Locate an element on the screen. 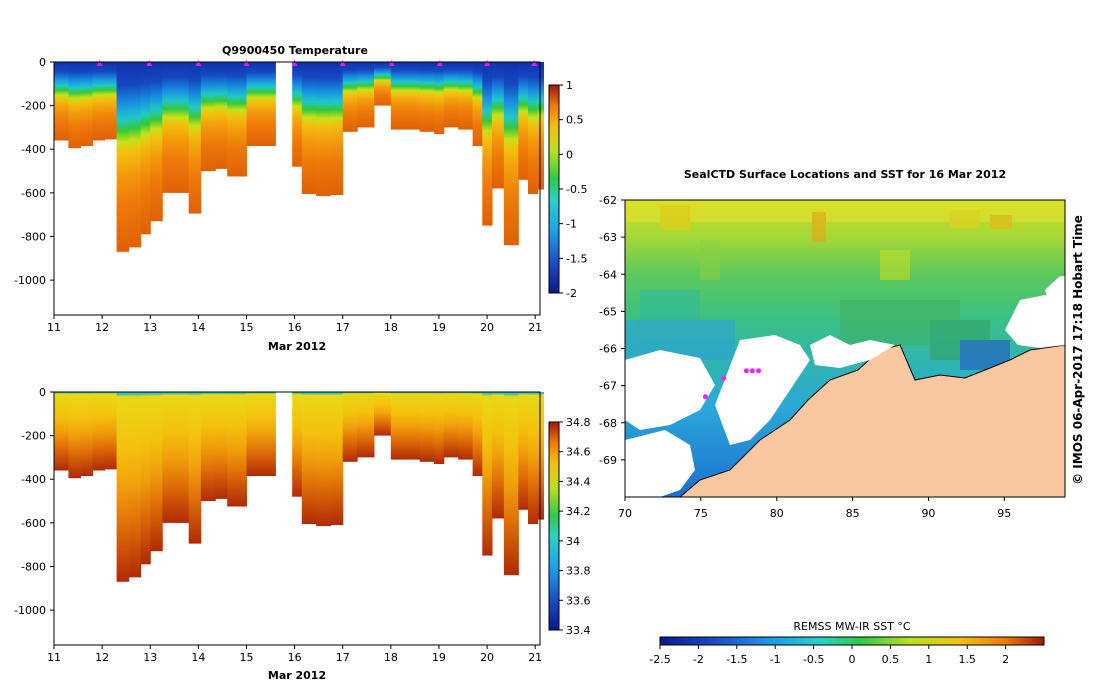  y-tick-label: -68 is located at coordinates (608, 423).